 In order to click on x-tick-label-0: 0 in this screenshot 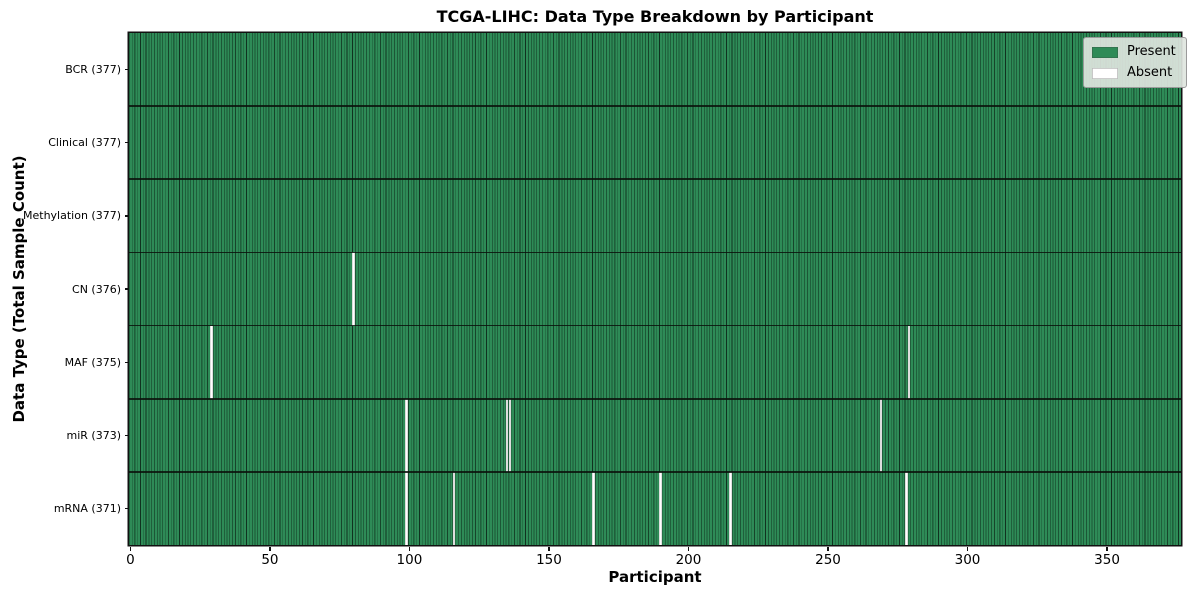, I will do `click(130, 560)`.